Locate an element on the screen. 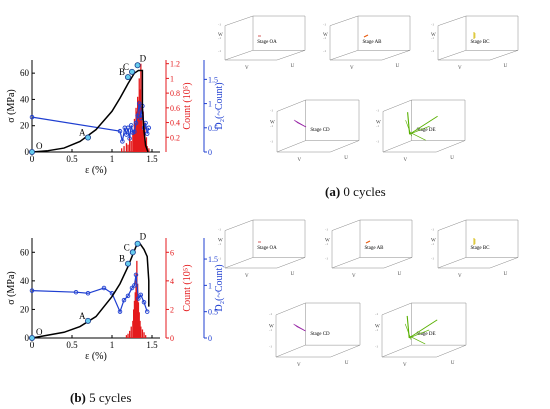 This screenshot has height=409, width=550. stage-plot-stage-ab: W V U -1 -1 -1 Stage AB is located at coordinates (369, 249).